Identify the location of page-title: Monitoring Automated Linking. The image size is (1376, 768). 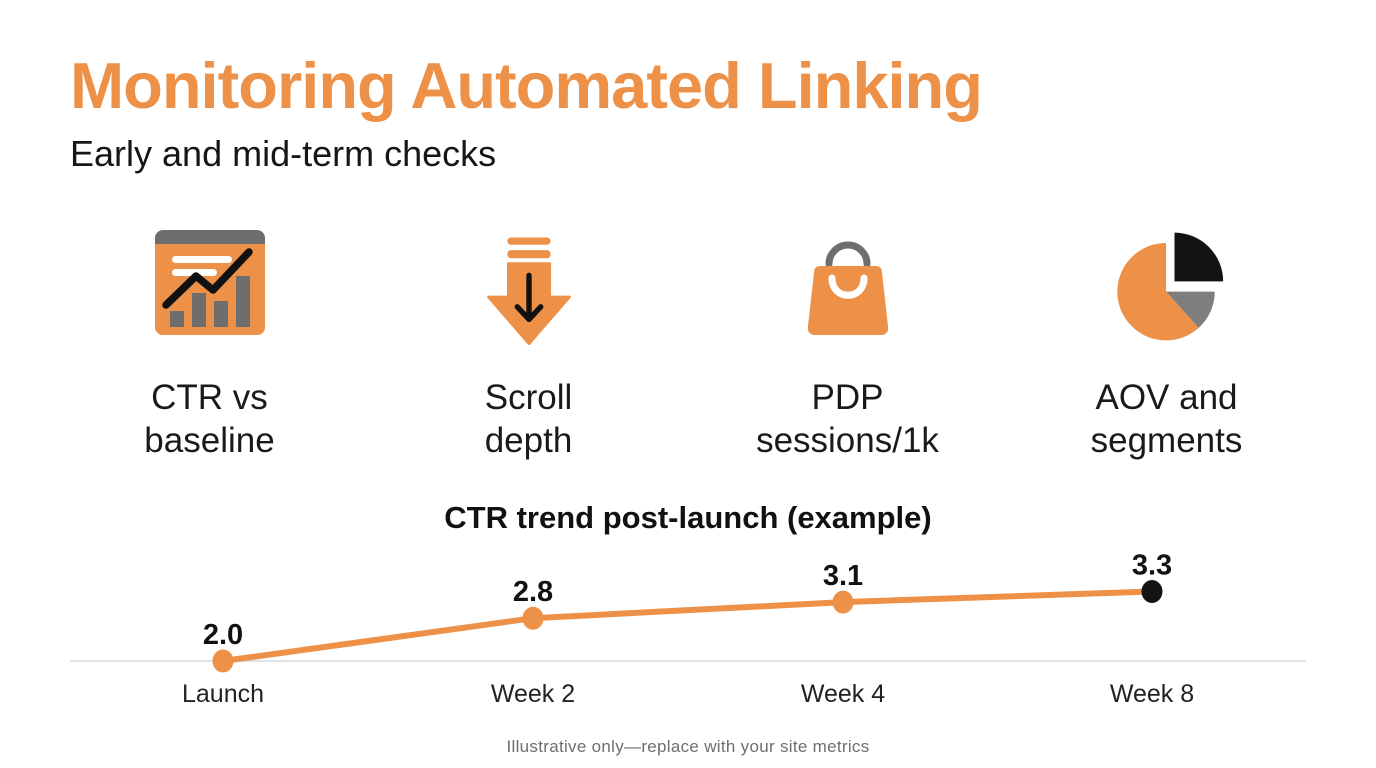
(526, 85).